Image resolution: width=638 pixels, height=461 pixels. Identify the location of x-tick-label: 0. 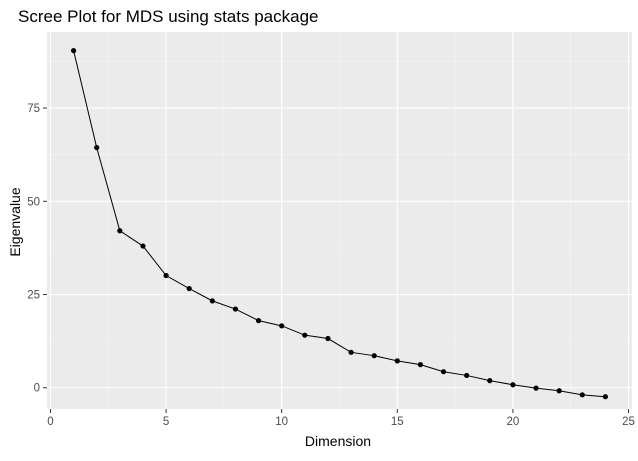
(50, 422).